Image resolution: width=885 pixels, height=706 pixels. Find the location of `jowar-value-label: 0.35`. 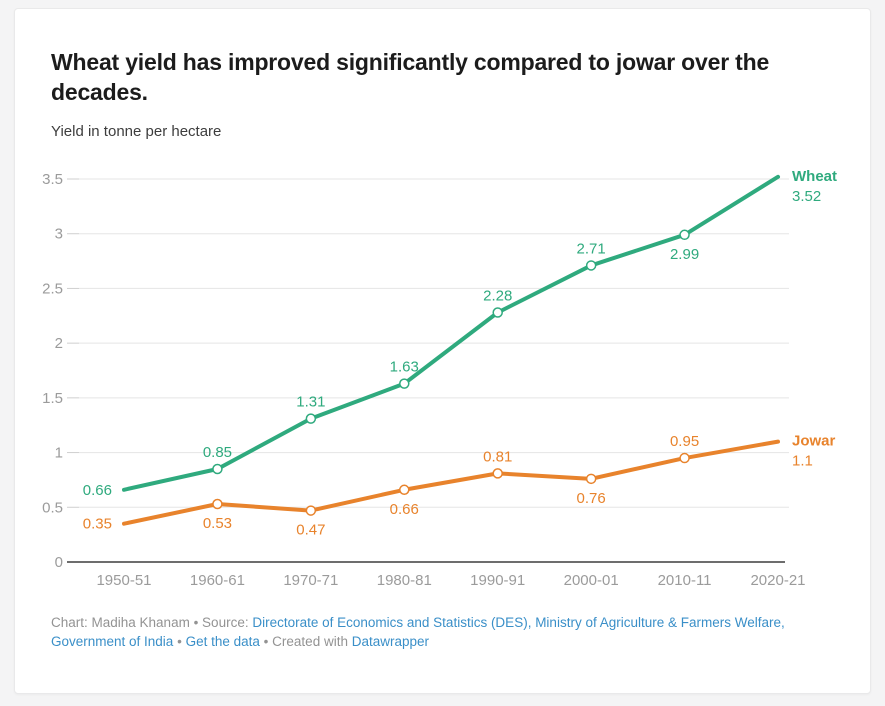

jowar-value-label: 0.35 is located at coordinates (97, 524).